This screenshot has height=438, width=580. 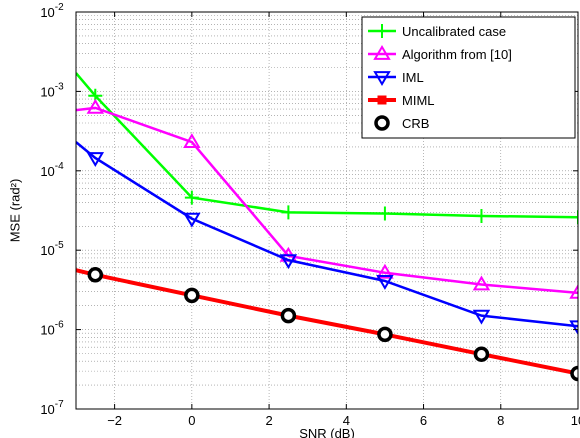 I want to click on legend-marker-miml, so click(x=382, y=100).